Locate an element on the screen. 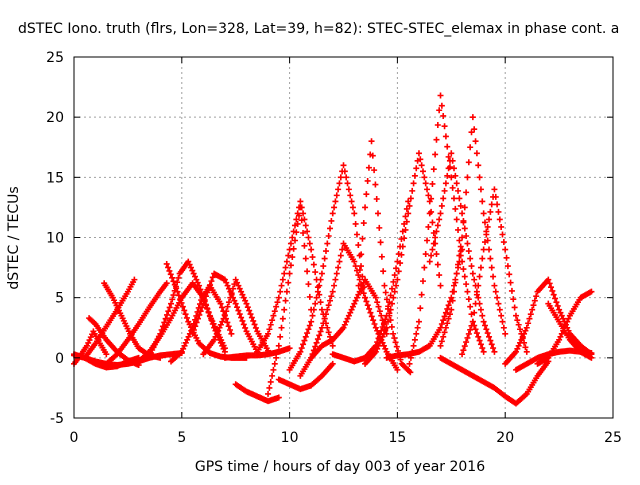  x-tick-label: 20 is located at coordinates (505, 438).